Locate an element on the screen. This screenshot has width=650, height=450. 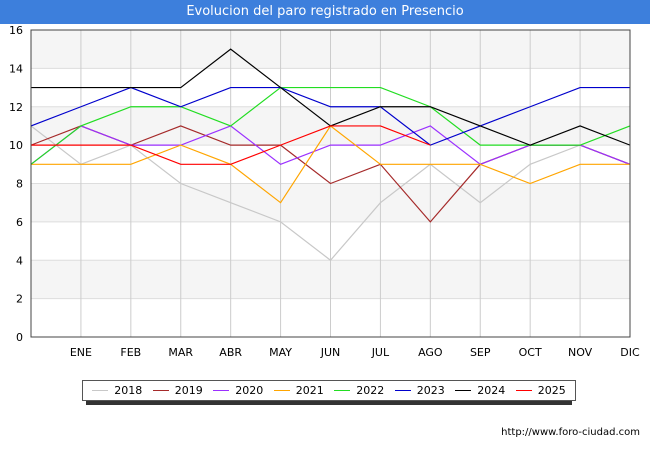
legend-item-2020: 2020 is located at coordinates (238, 390).